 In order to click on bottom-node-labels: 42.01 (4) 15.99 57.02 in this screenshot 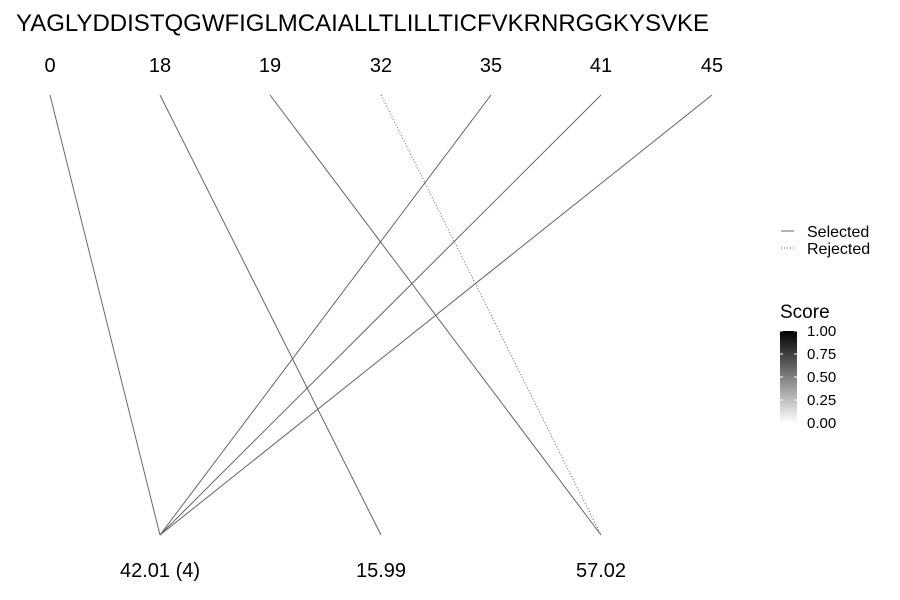, I will do `click(373, 571)`.